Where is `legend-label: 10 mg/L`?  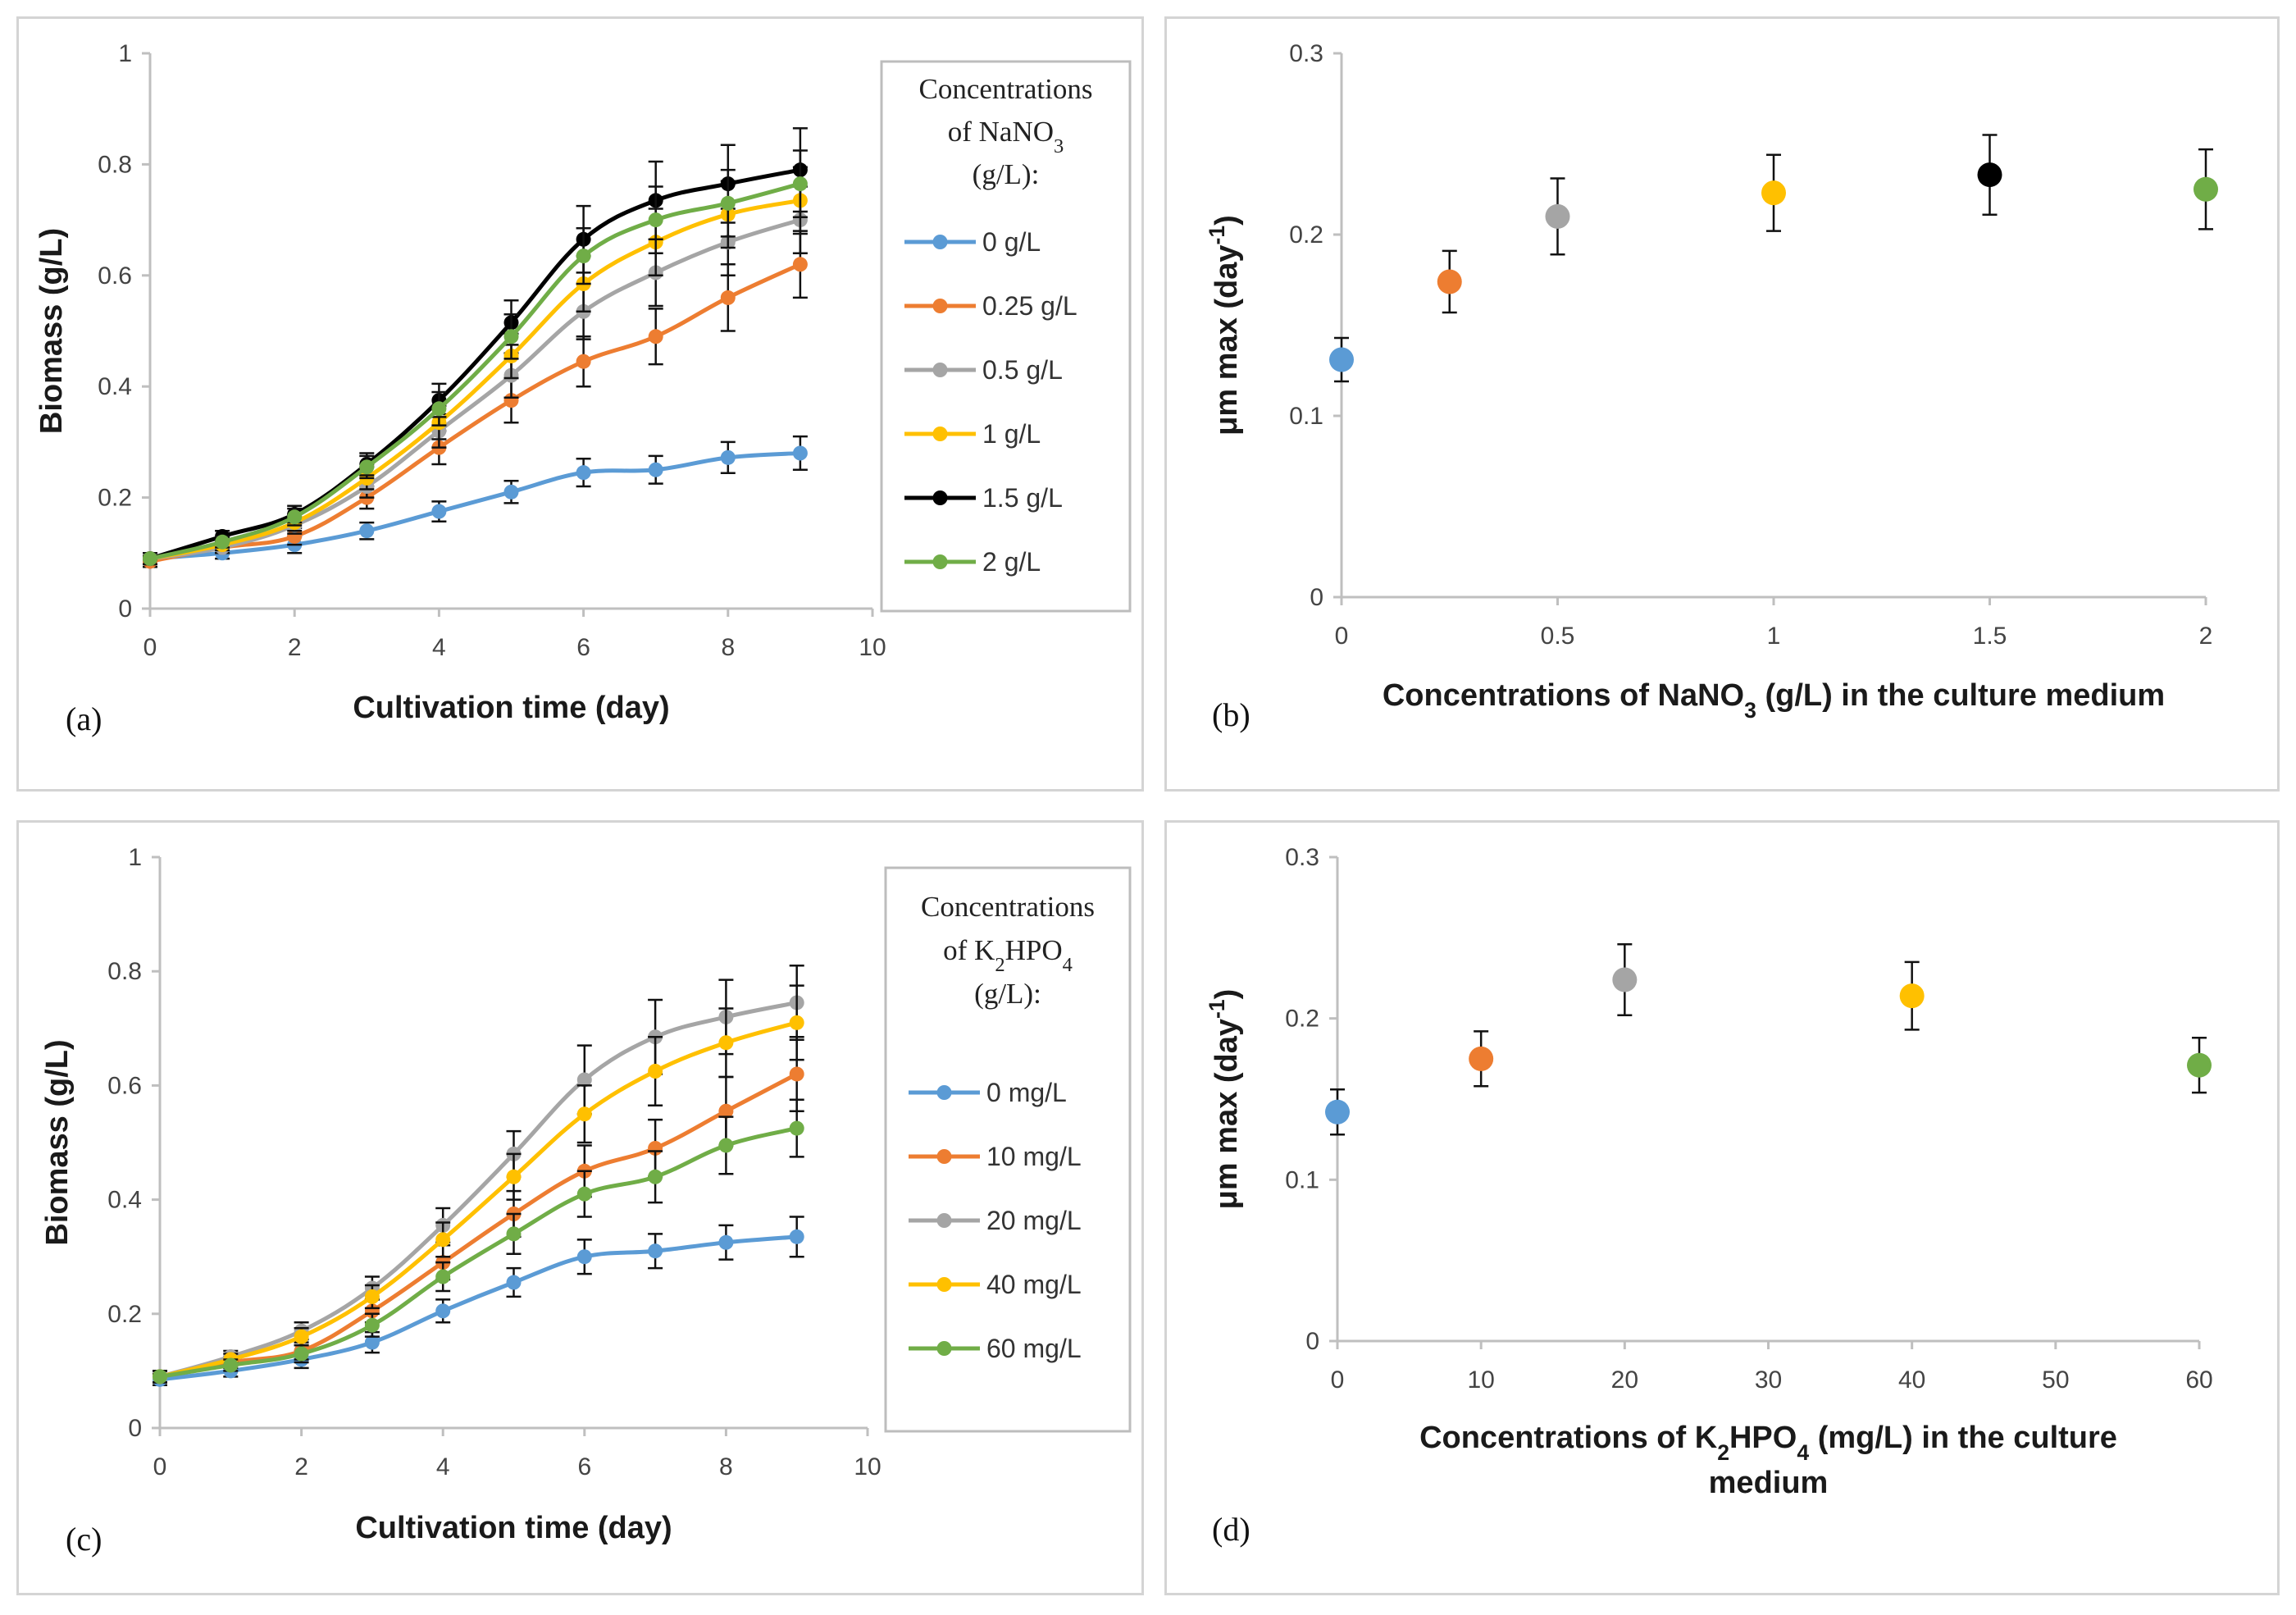
legend-label: 10 mg/L is located at coordinates (1034, 1156).